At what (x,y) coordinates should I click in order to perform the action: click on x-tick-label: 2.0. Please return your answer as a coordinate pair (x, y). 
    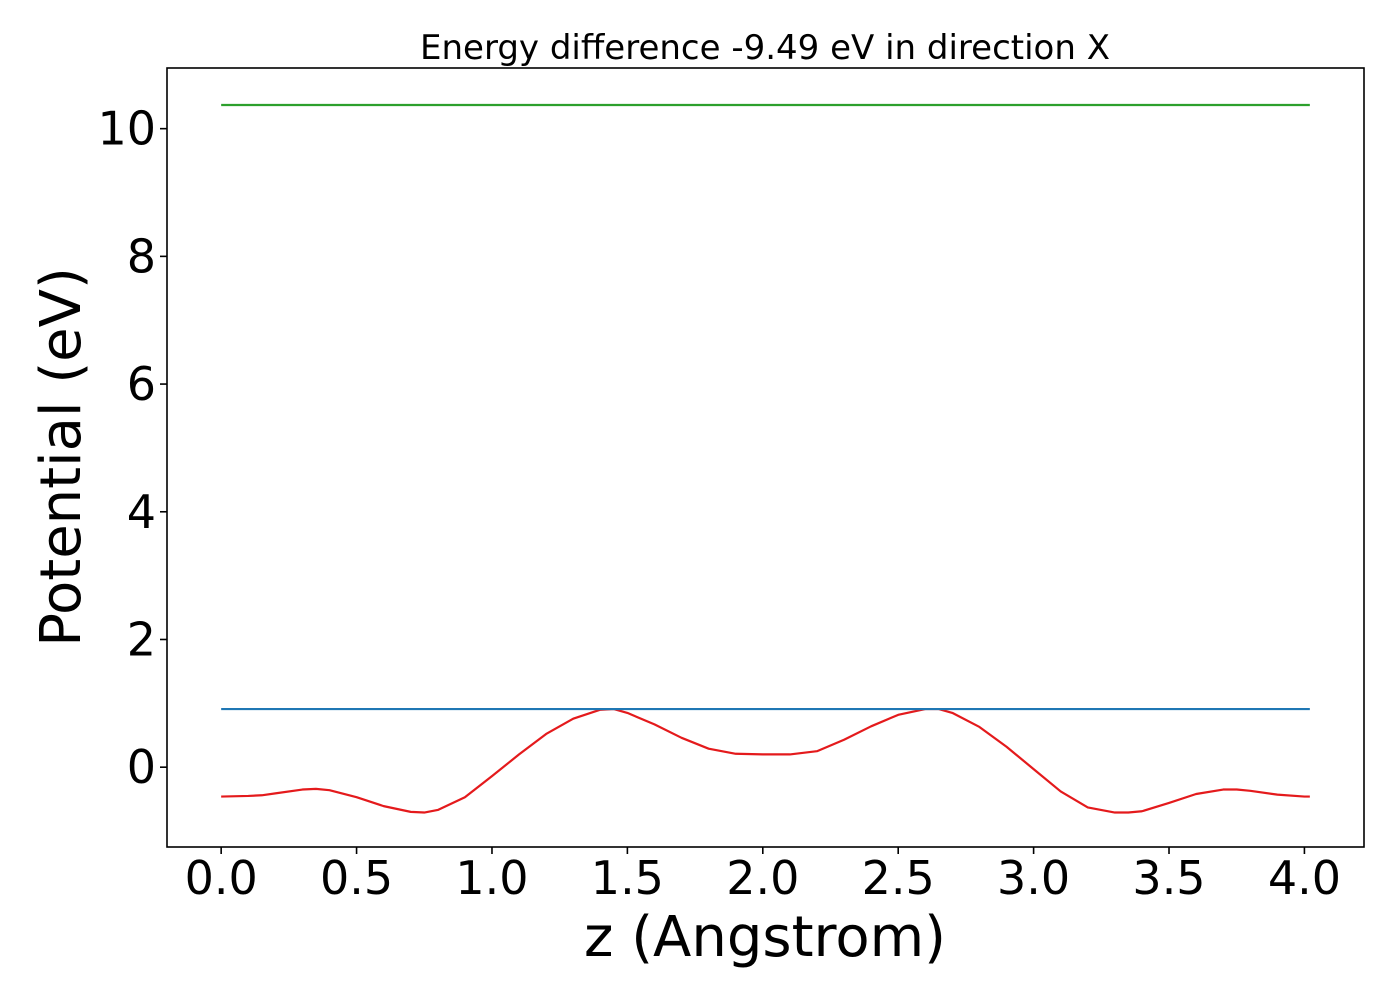
    Looking at the image, I should click on (762, 878).